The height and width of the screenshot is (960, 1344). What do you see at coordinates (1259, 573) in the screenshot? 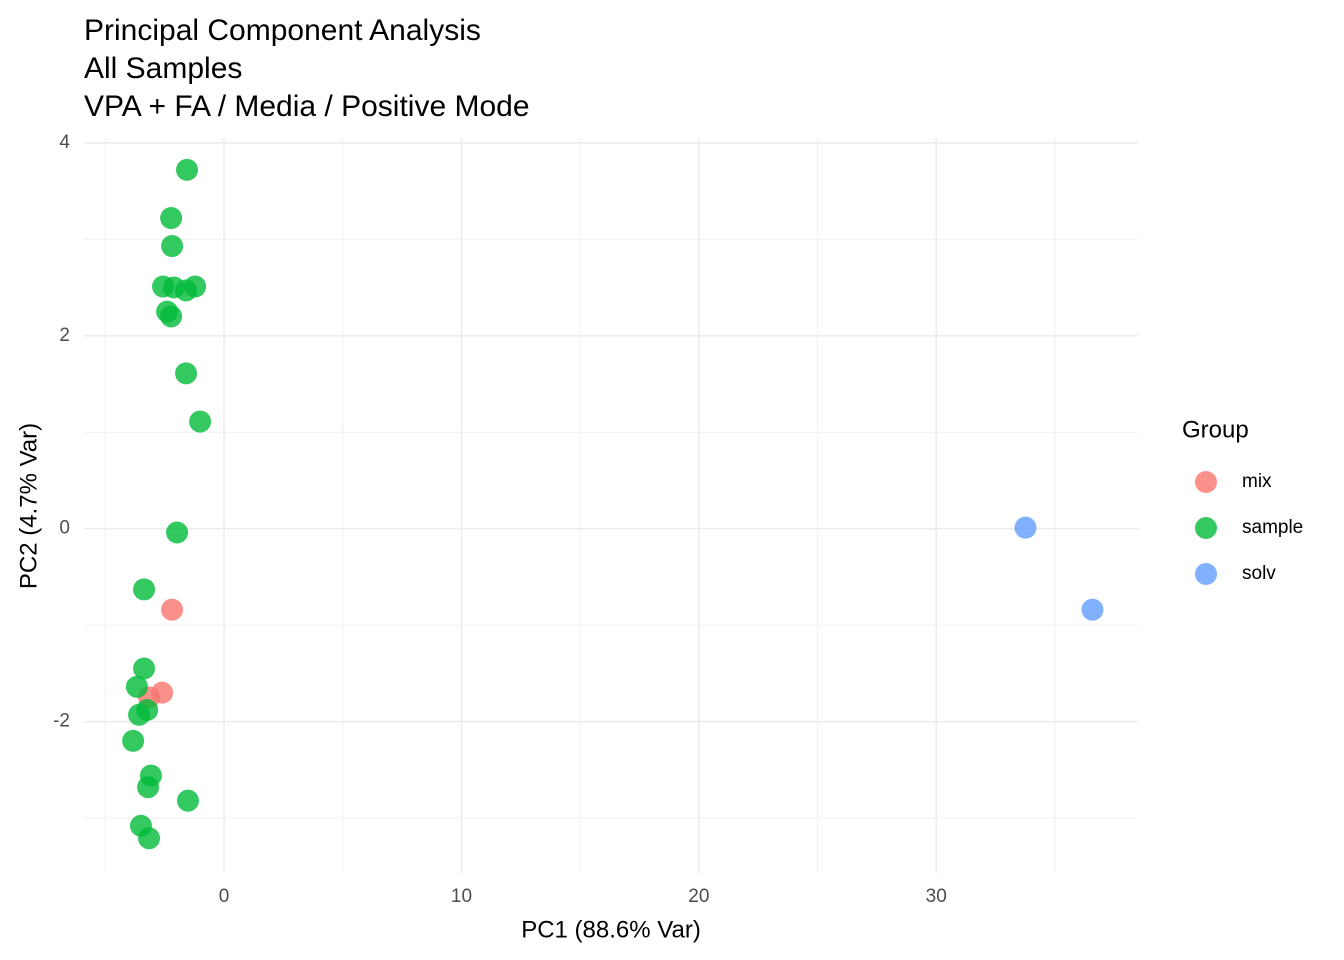
I see `legend-label: solv` at bounding box center [1259, 573].